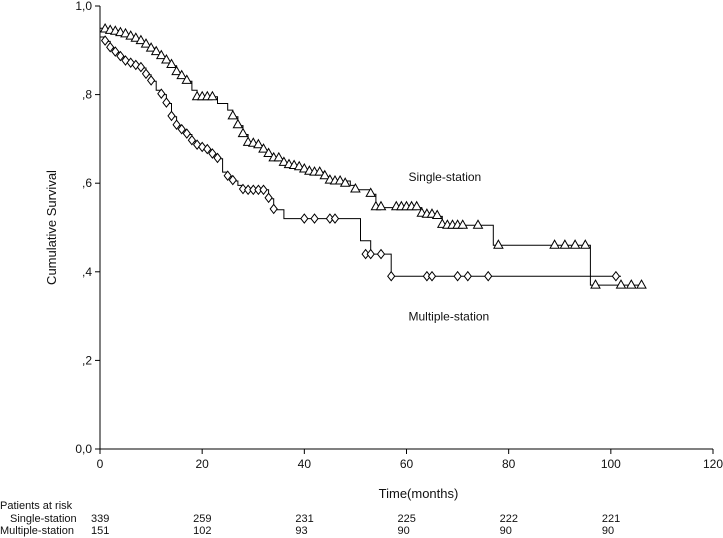 The height and width of the screenshot is (538, 723). I want to click on risk-row-label-multiple: Multiple-station, so click(37, 531).